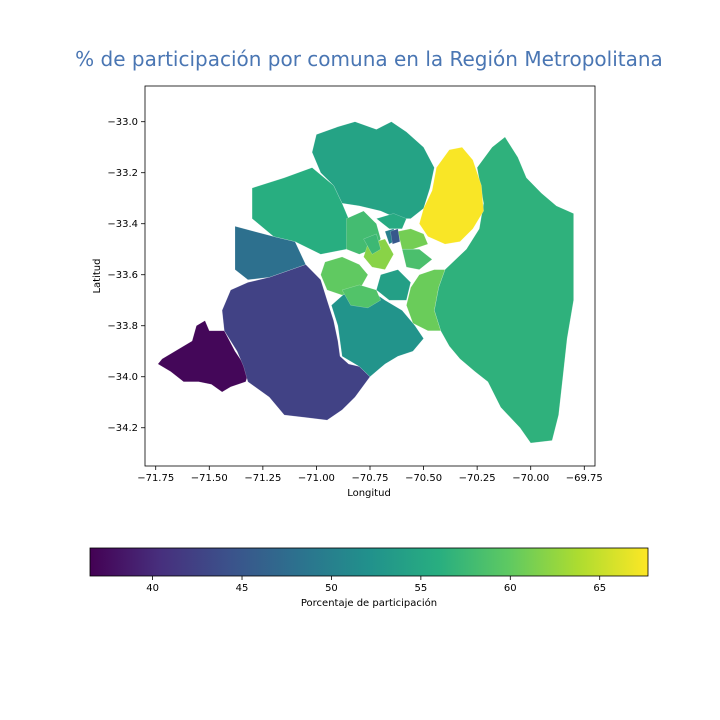 This screenshot has height=720, width=720. I want to click on colorbar-tick-label: 45, so click(242, 588).